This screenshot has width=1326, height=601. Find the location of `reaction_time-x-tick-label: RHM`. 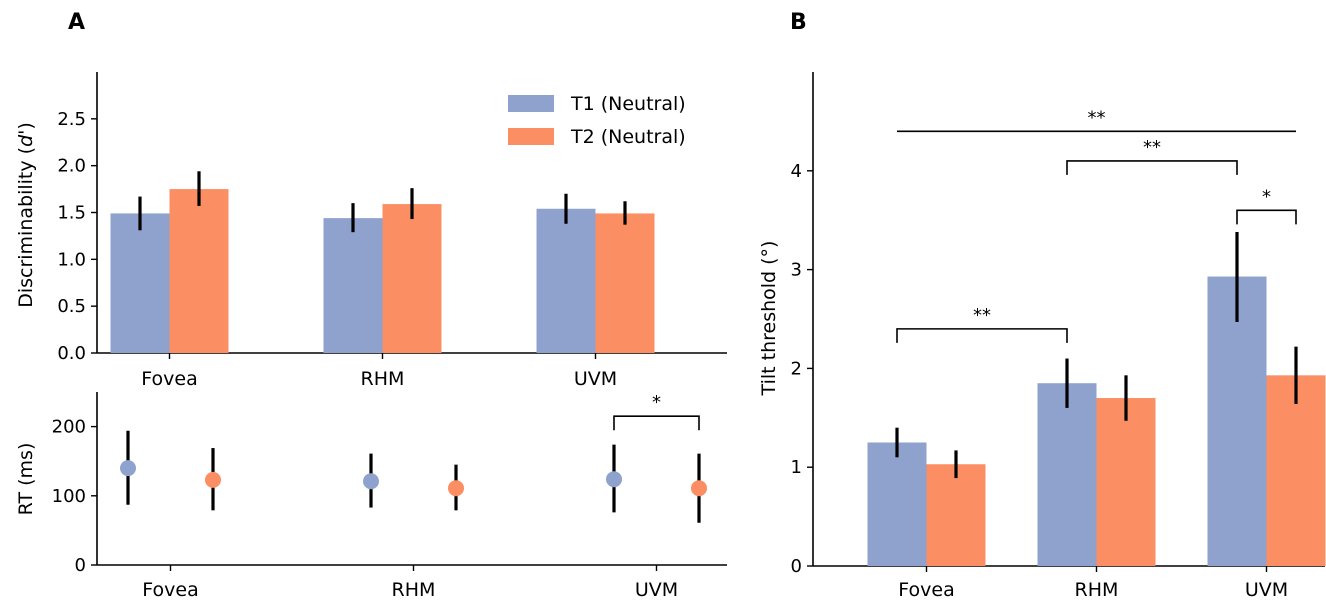

reaction_time-x-tick-label: RHM is located at coordinates (414, 590).